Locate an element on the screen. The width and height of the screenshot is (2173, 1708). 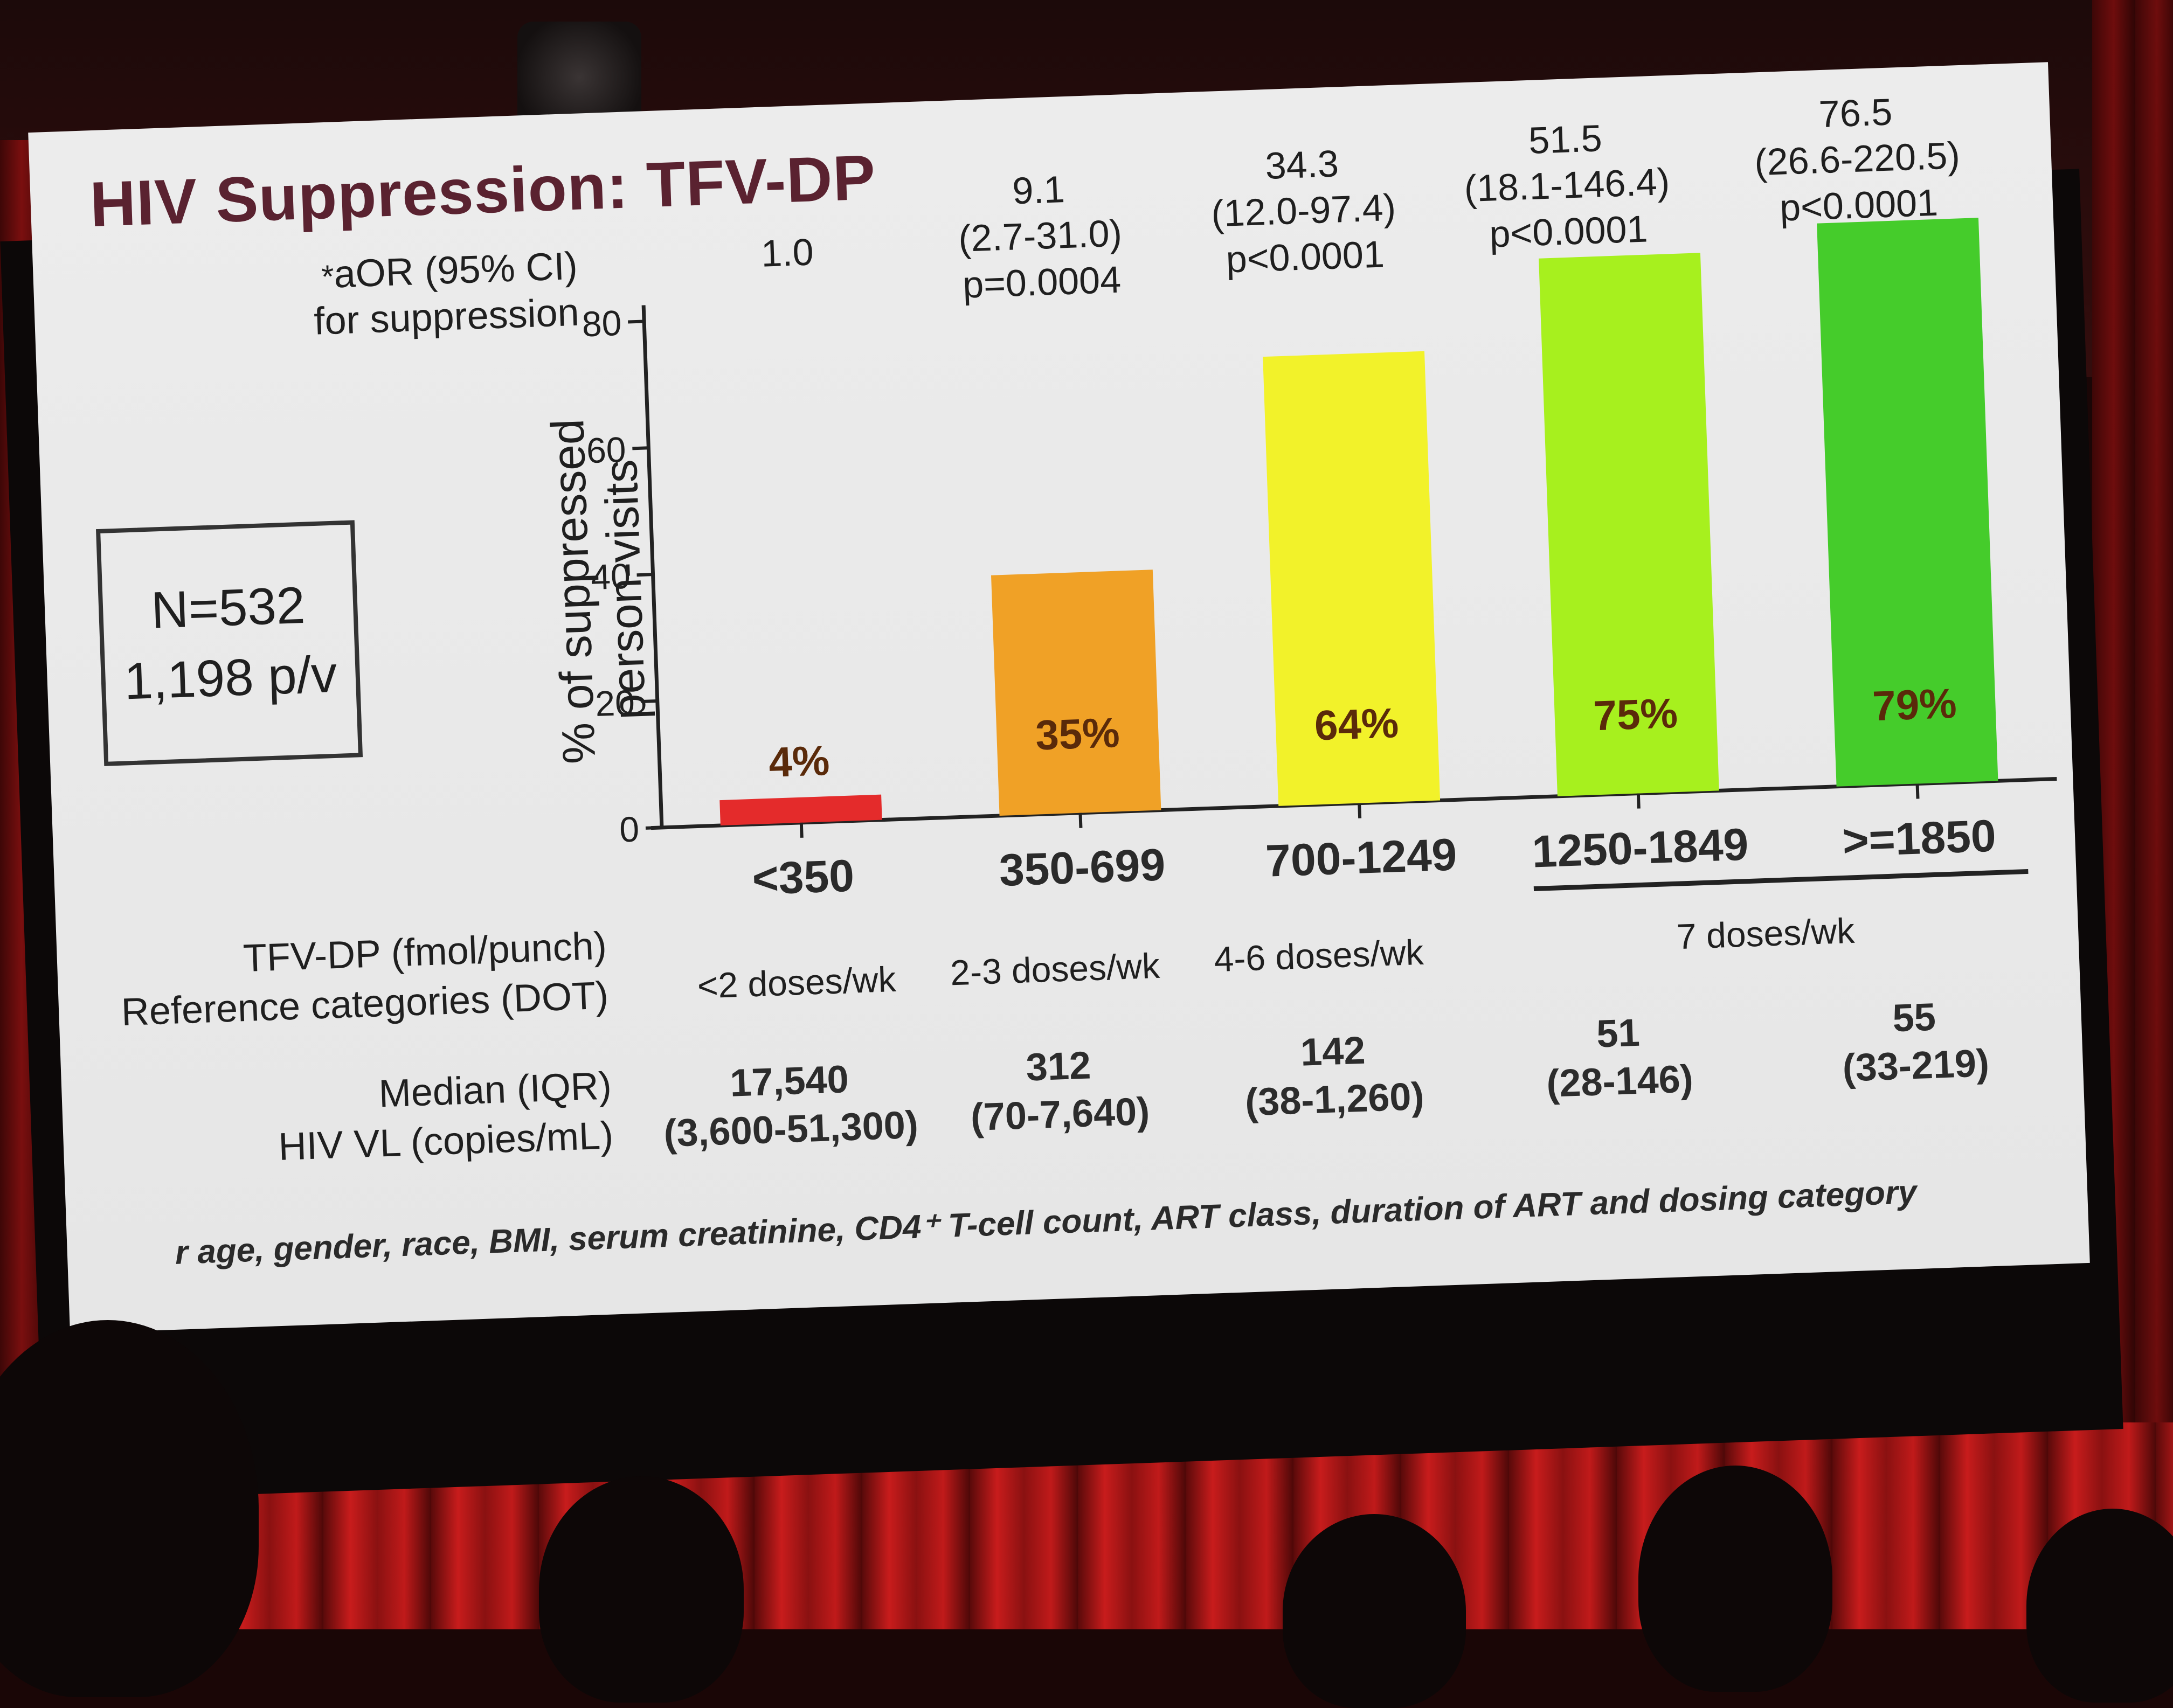
y-tick-label: 20 is located at coordinates (614, 703).